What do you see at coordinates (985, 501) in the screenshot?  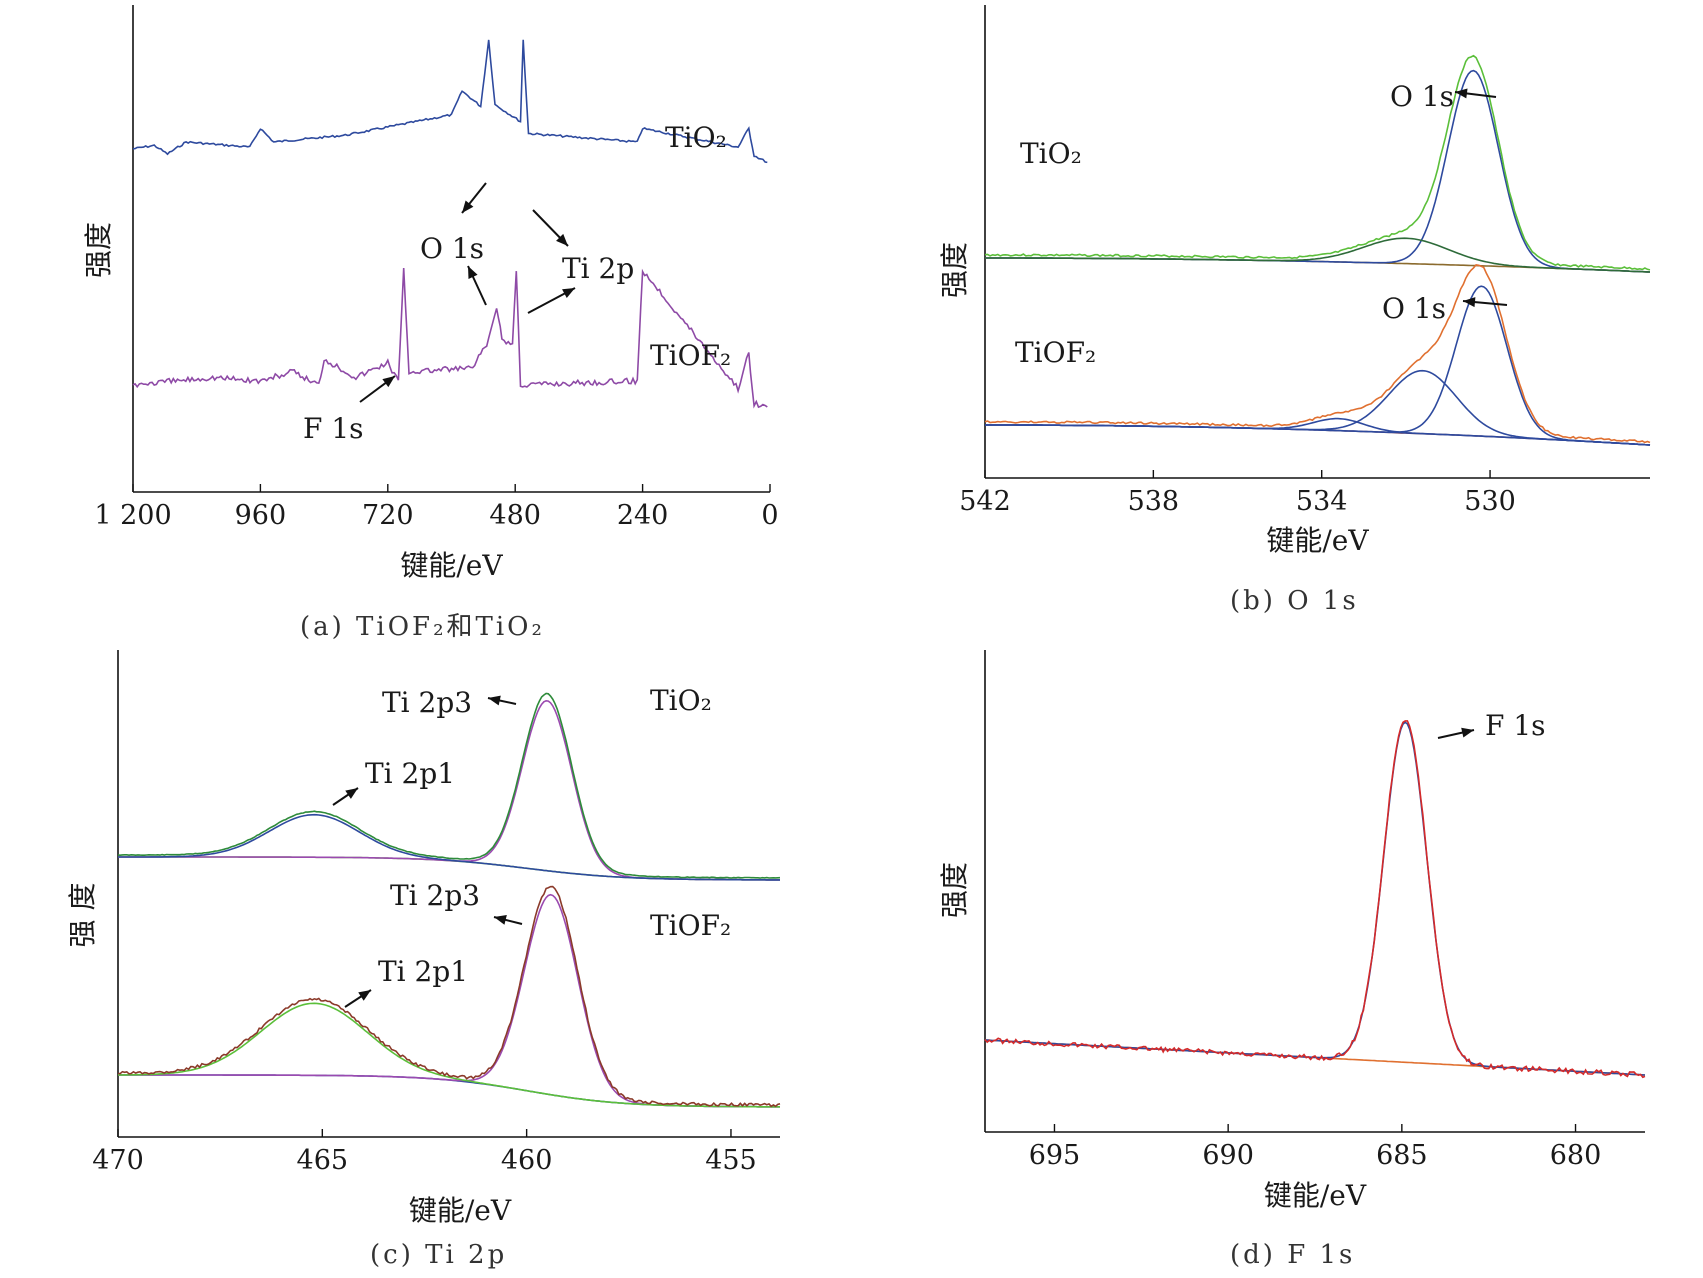 I see `chart-b-tick-label: 542` at bounding box center [985, 501].